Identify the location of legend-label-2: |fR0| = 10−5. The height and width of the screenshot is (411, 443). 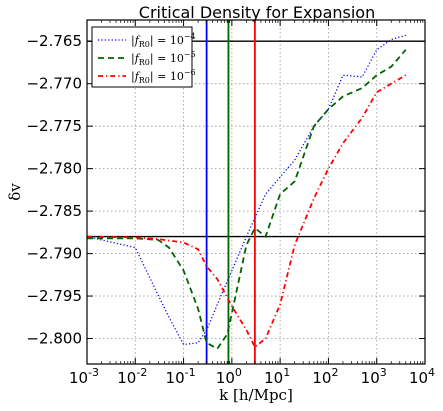
(163, 58).